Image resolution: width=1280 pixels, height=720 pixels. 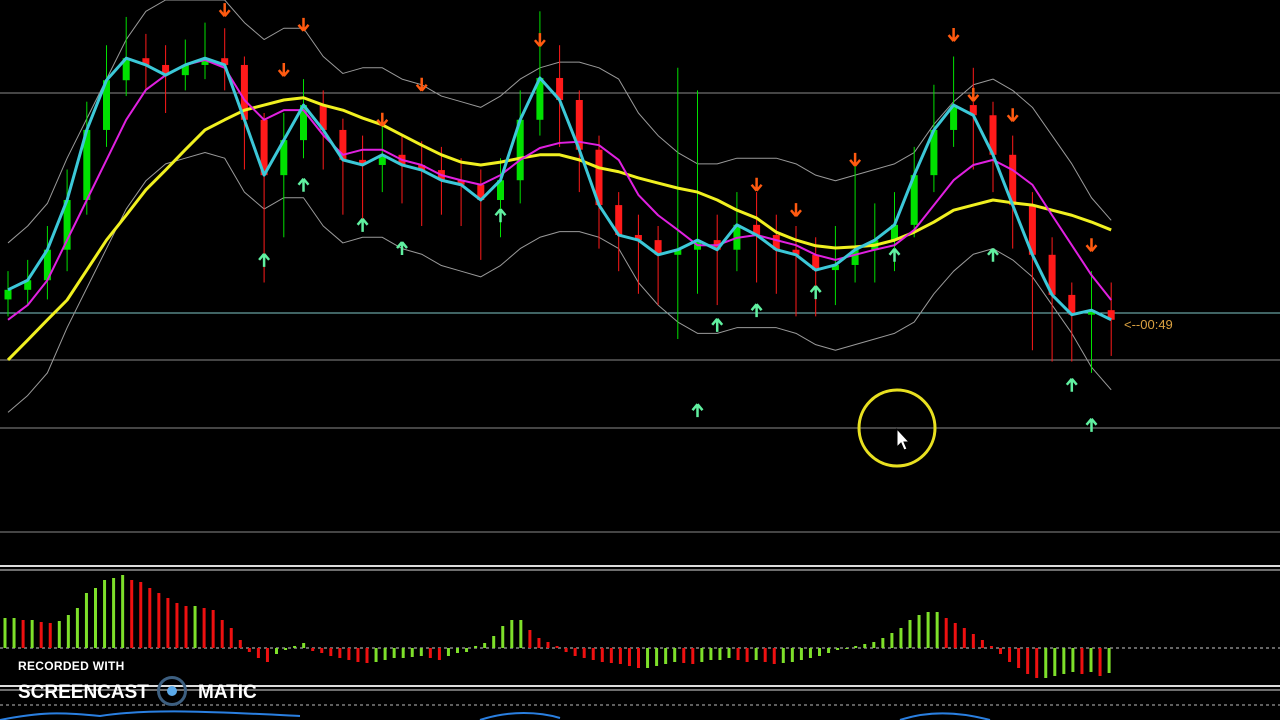 I want to click on watermark-brand-left: SCREENCAST, so click(x=83, y=692).